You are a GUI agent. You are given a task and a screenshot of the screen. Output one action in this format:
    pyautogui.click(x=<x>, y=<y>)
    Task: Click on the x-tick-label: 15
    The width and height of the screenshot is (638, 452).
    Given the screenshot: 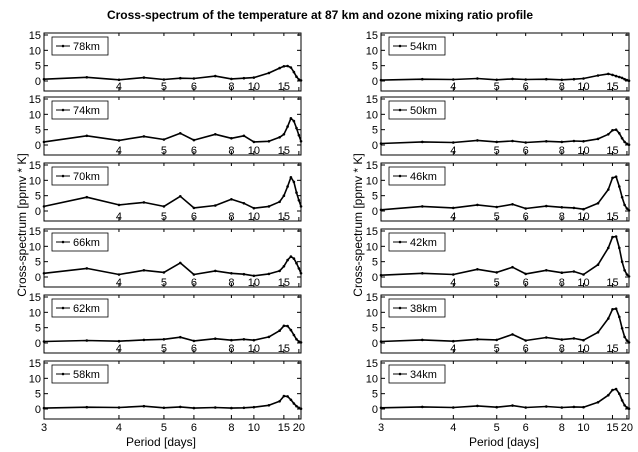 What is the action you would take?
    pyautogui.click(x=284, y=428)
    